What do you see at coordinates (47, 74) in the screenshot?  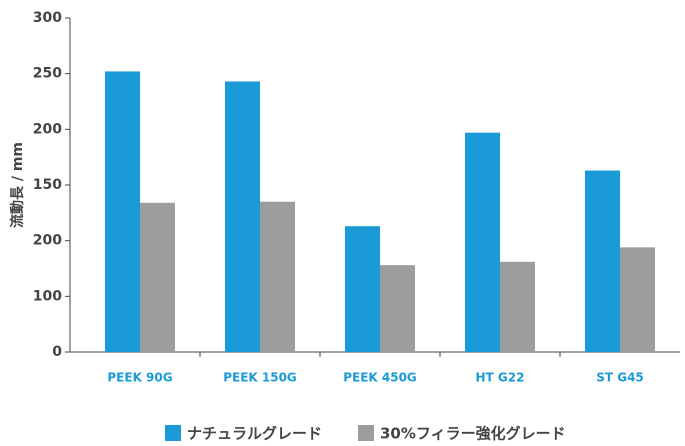 I see `y-tick-label: 250` at bounding box center [47, 74].